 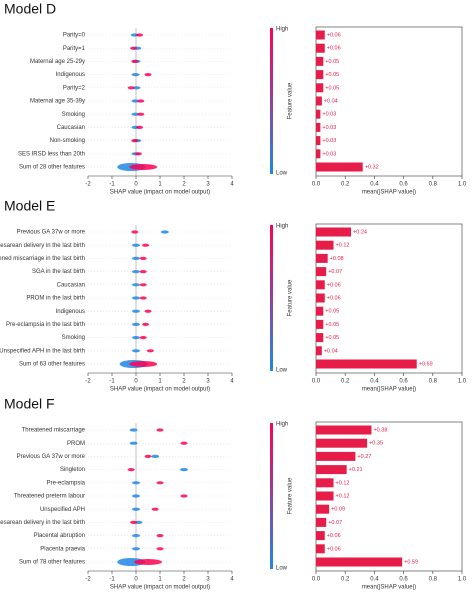 I want to click on feature-label: Unspecified APH in the last birth, so click(x=42, y=351).